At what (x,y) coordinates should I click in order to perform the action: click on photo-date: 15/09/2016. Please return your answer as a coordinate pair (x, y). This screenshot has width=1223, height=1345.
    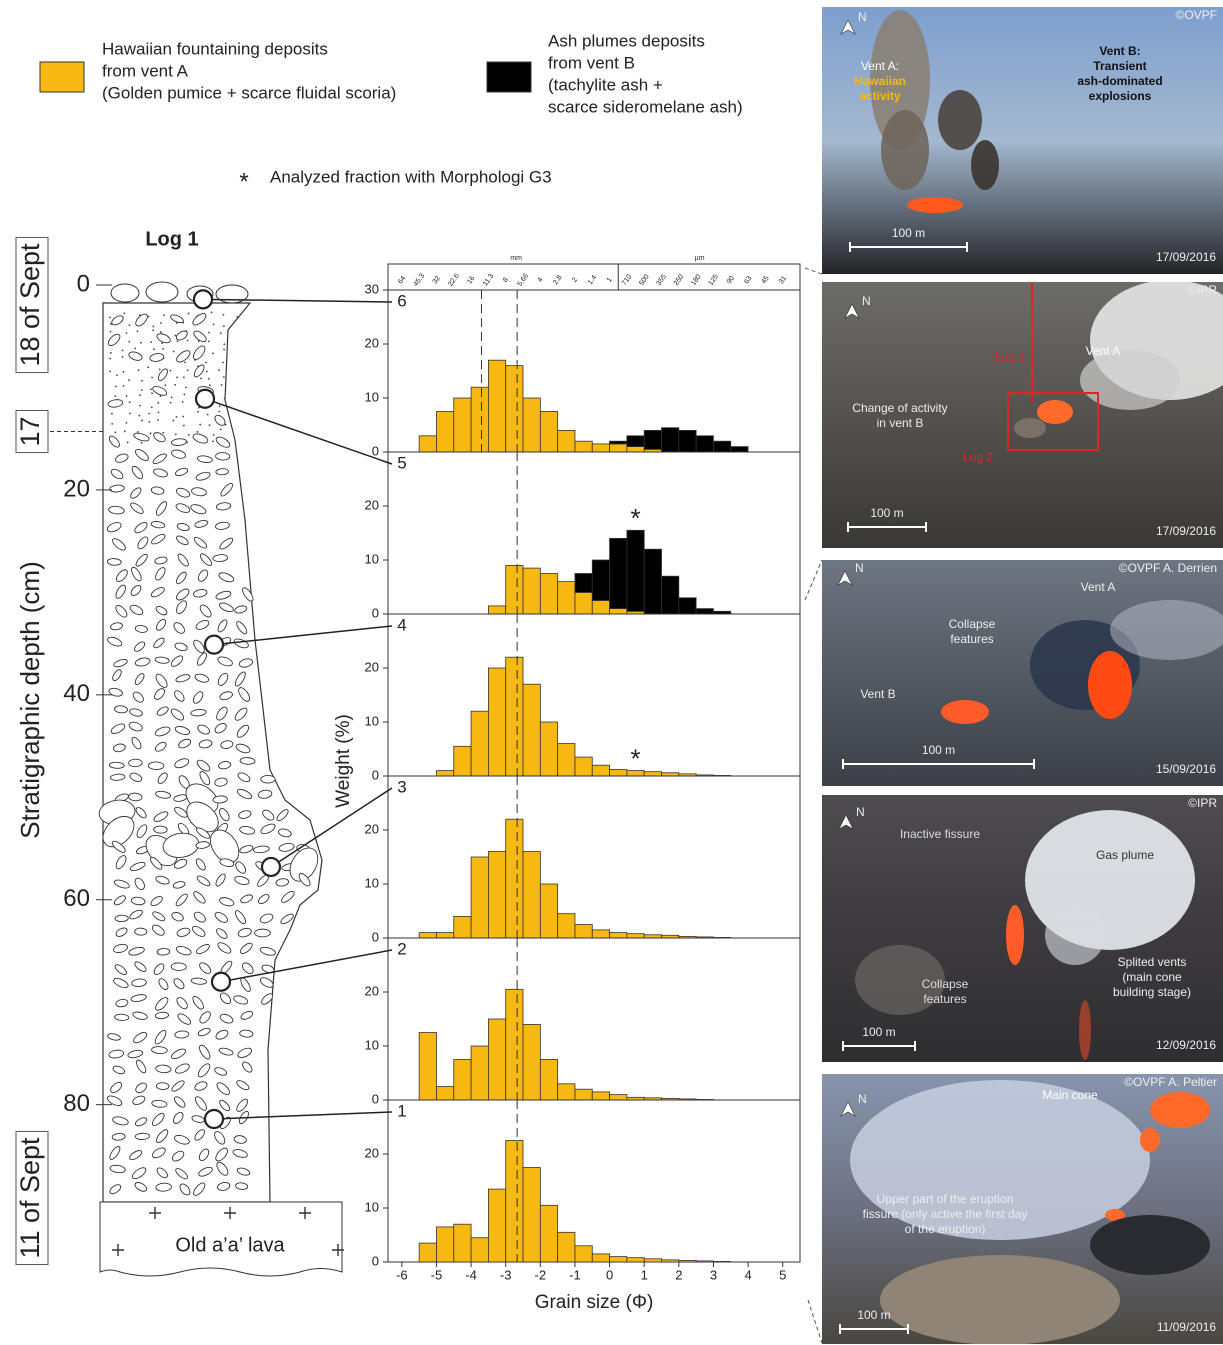
    Looking at the image, I should click on (1186, 769).